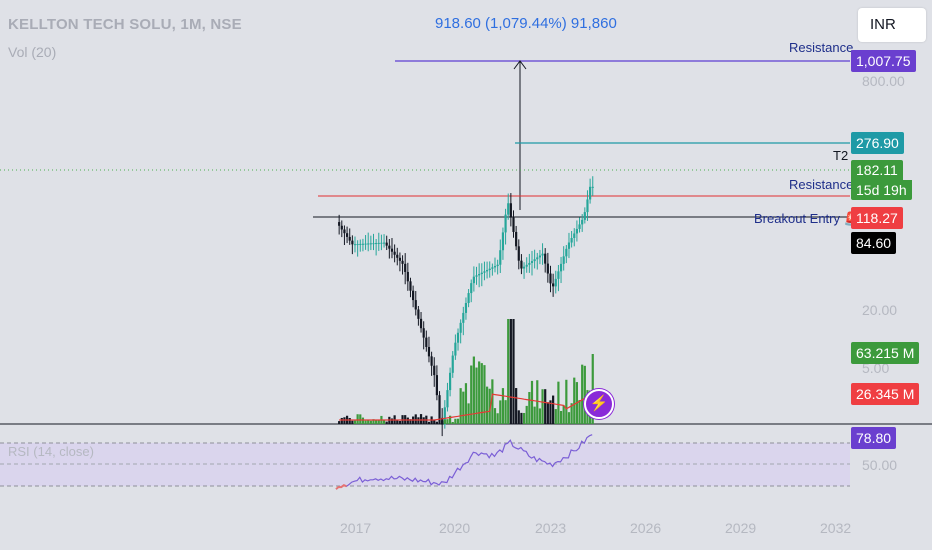  What do you see at coordinates (885, 394) in the screenshot?
I see `tag-volume-ma: 26.345 M` at bounding box center [885, 394].